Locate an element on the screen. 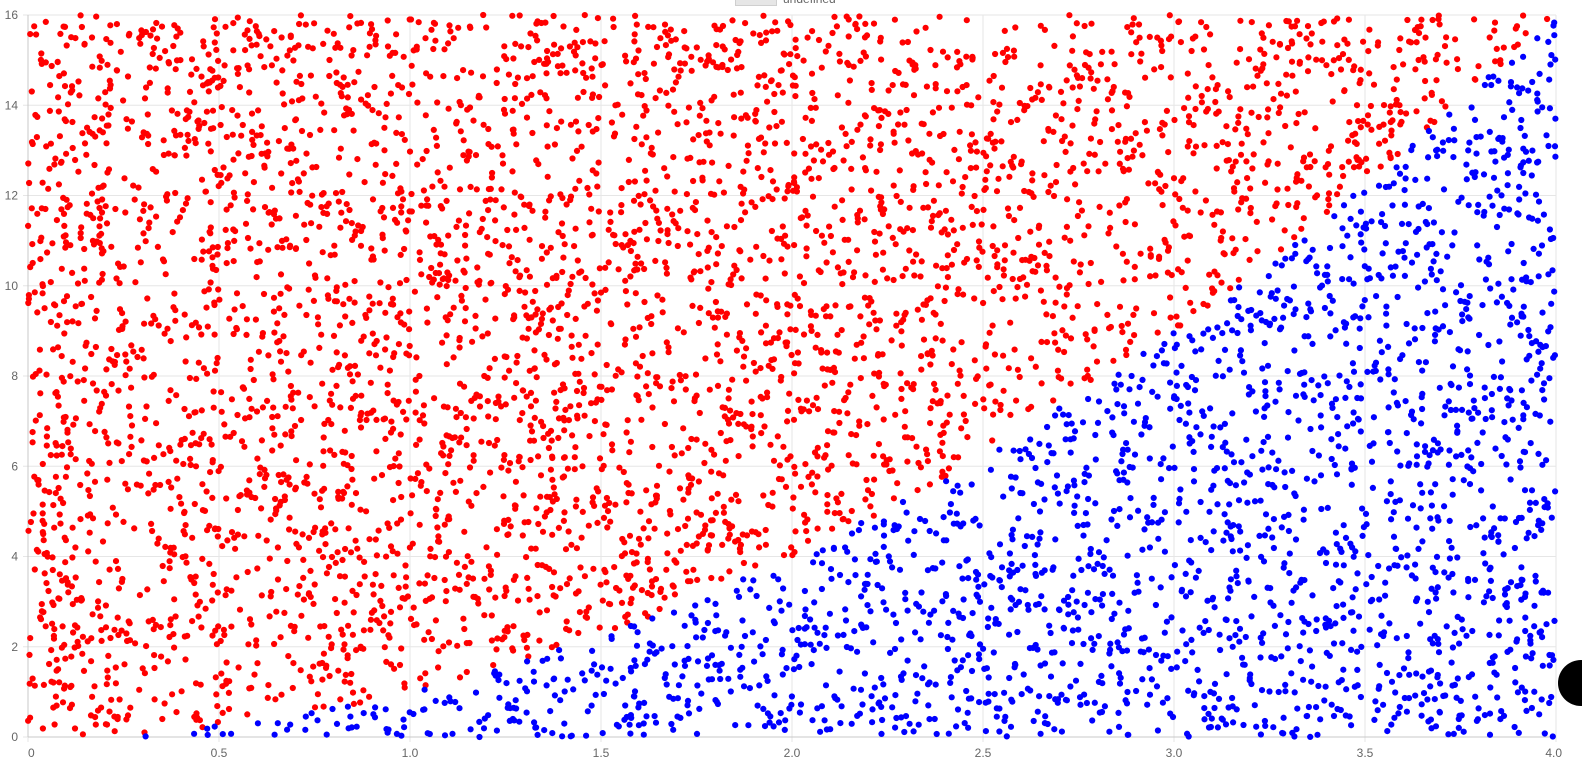 This screenshot has height=773, width=1582. y-tick-label: 8 is located at coordinates (14, 376).